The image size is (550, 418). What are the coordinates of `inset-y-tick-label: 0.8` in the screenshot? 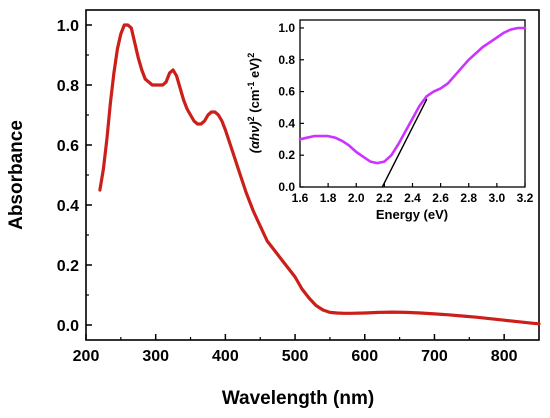 It's located at (286, 60).